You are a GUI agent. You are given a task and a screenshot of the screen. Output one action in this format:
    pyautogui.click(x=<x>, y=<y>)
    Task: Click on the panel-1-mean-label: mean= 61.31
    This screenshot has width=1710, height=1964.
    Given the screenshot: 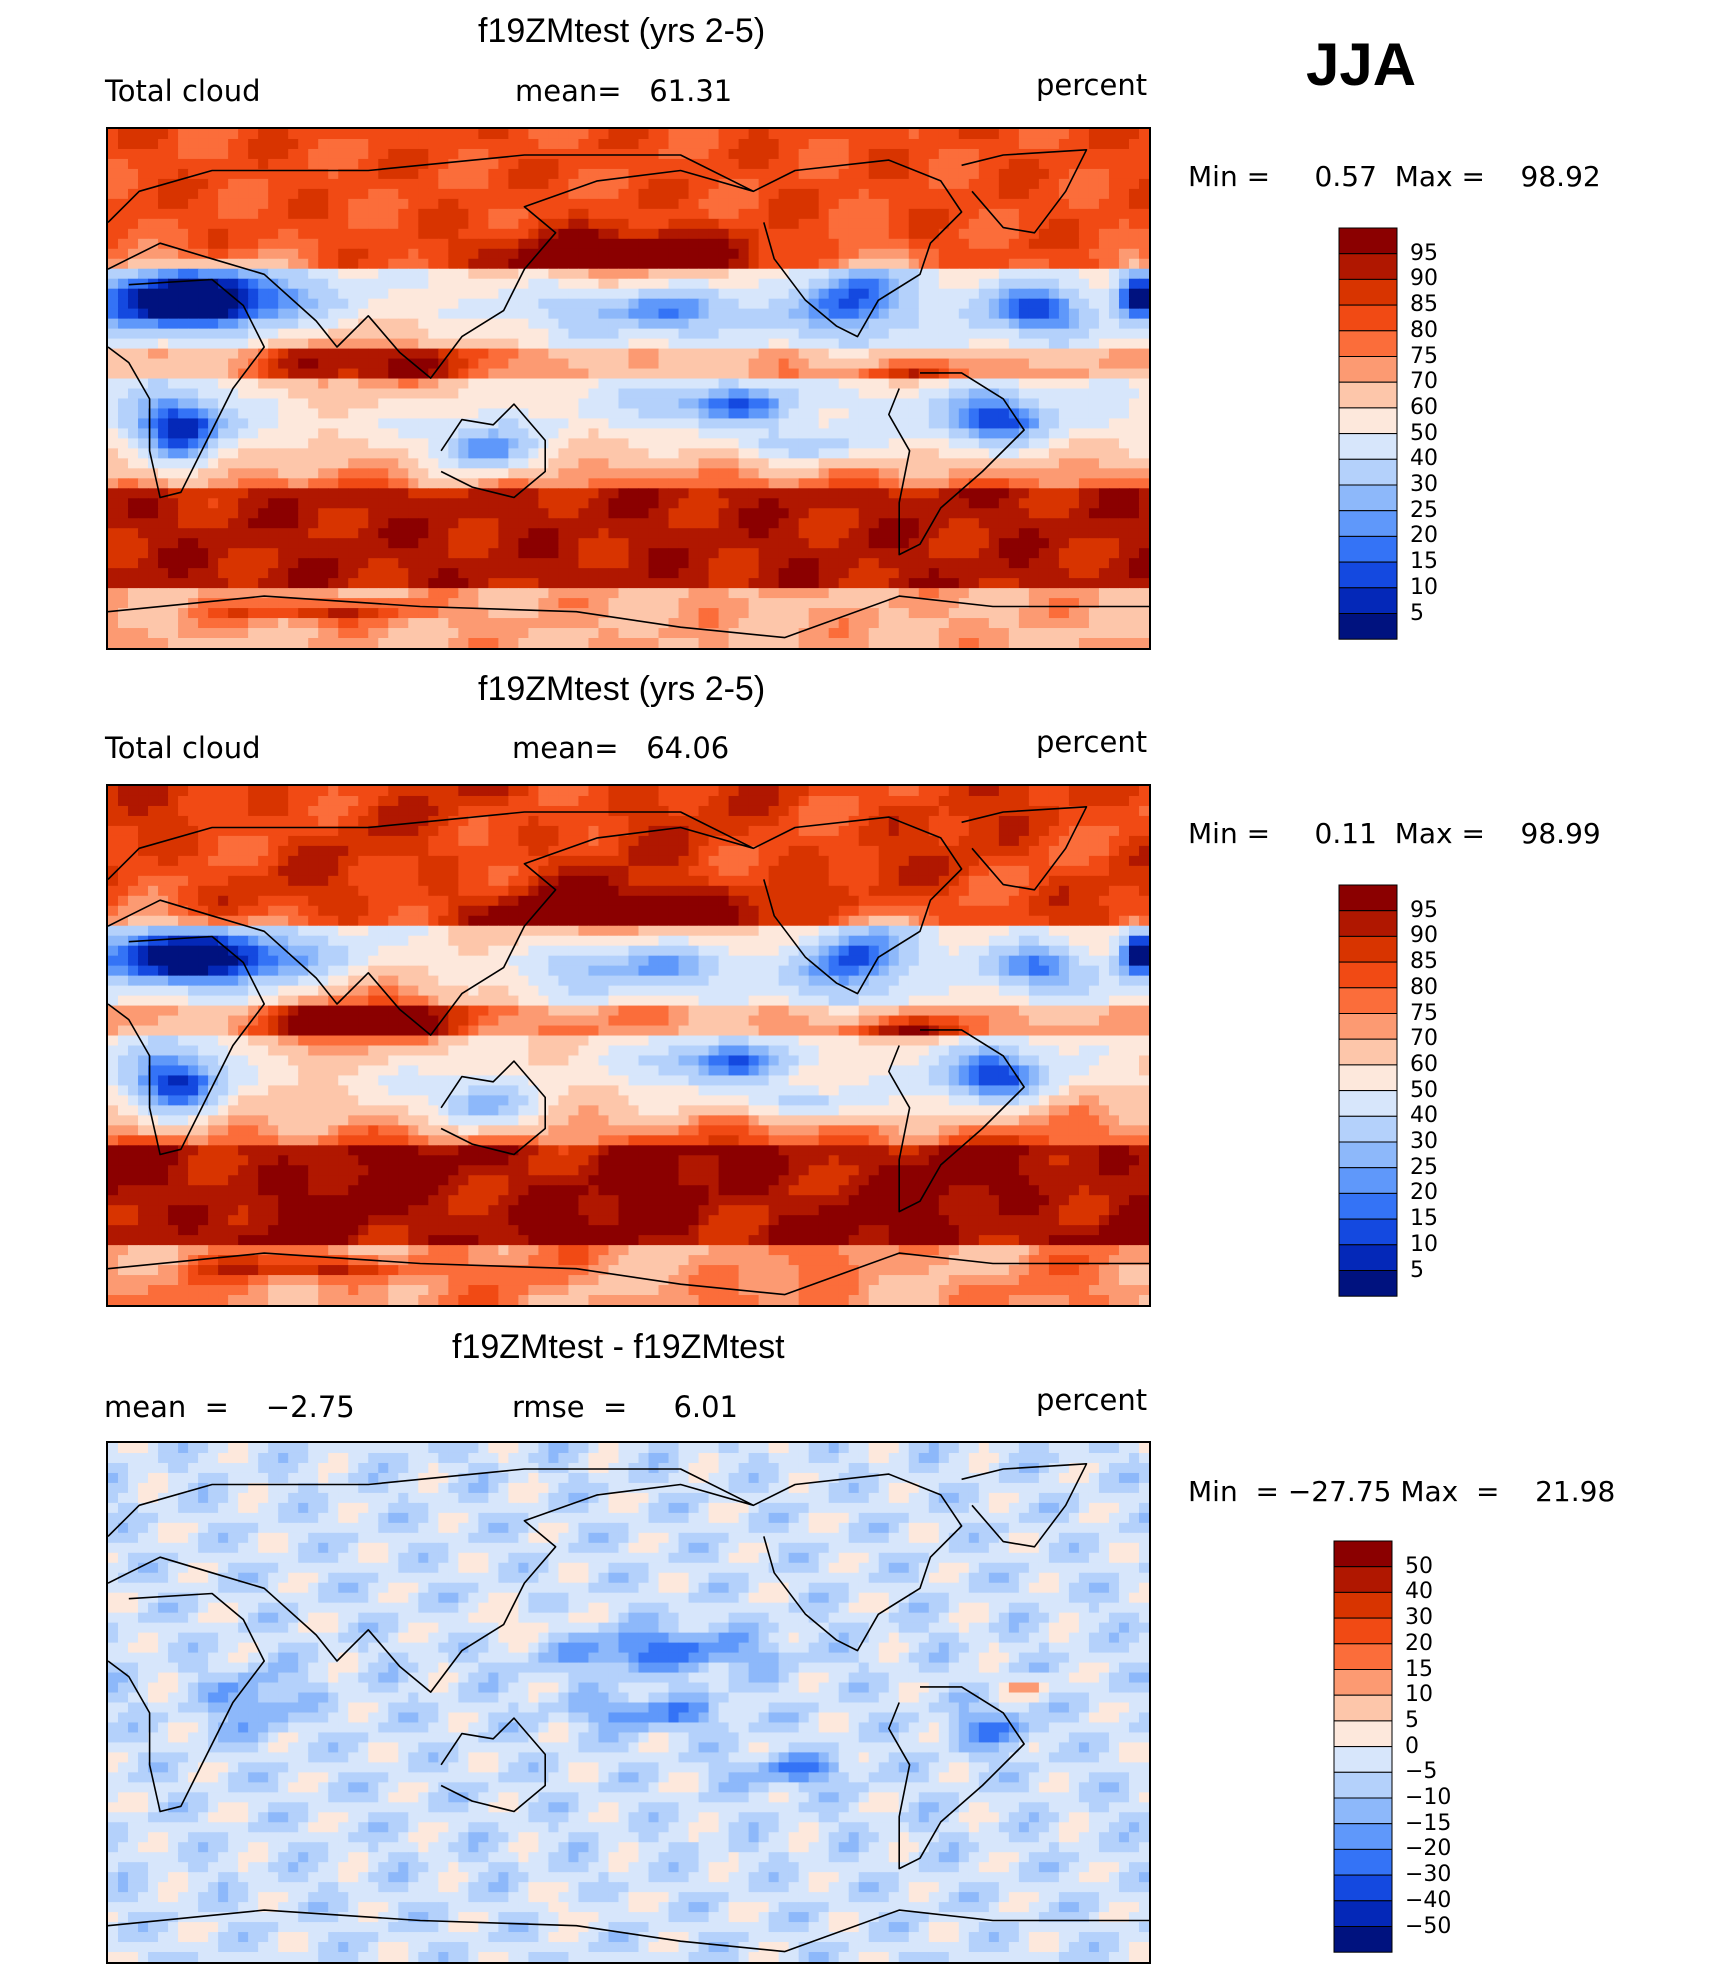 What is the action you would take?
    pyautogui.click(x=623, y=91)
    